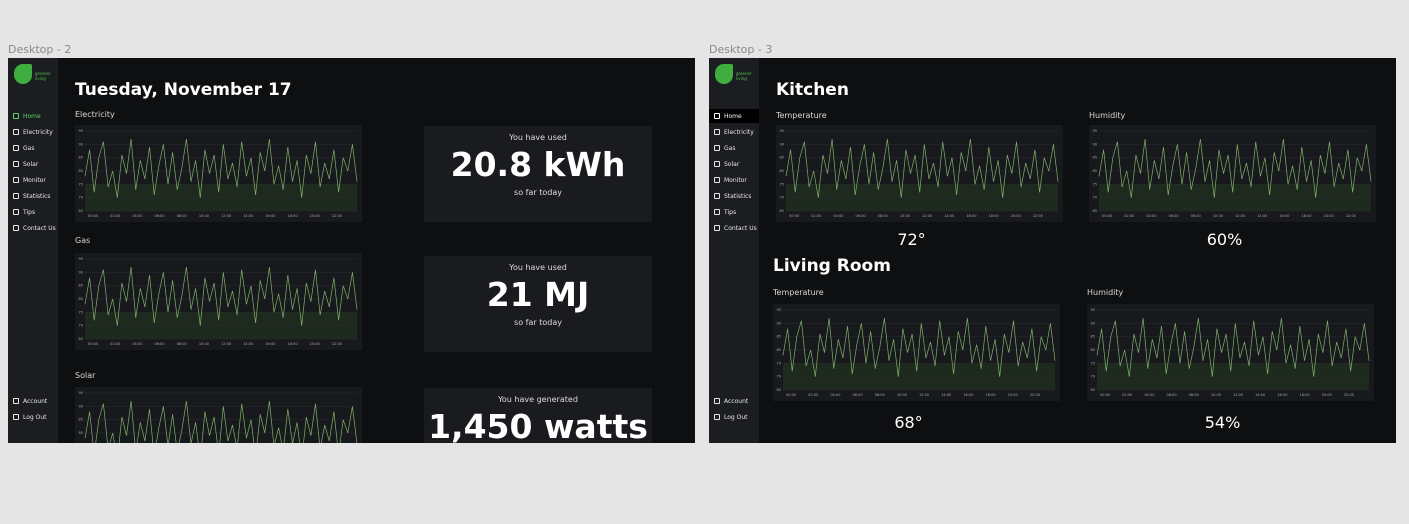 The image size is (1409, 524). What do you see at coordinates (738, 196) in the screenshot?
I see `nav-text: Statistics` at bounding box center [738, 196].